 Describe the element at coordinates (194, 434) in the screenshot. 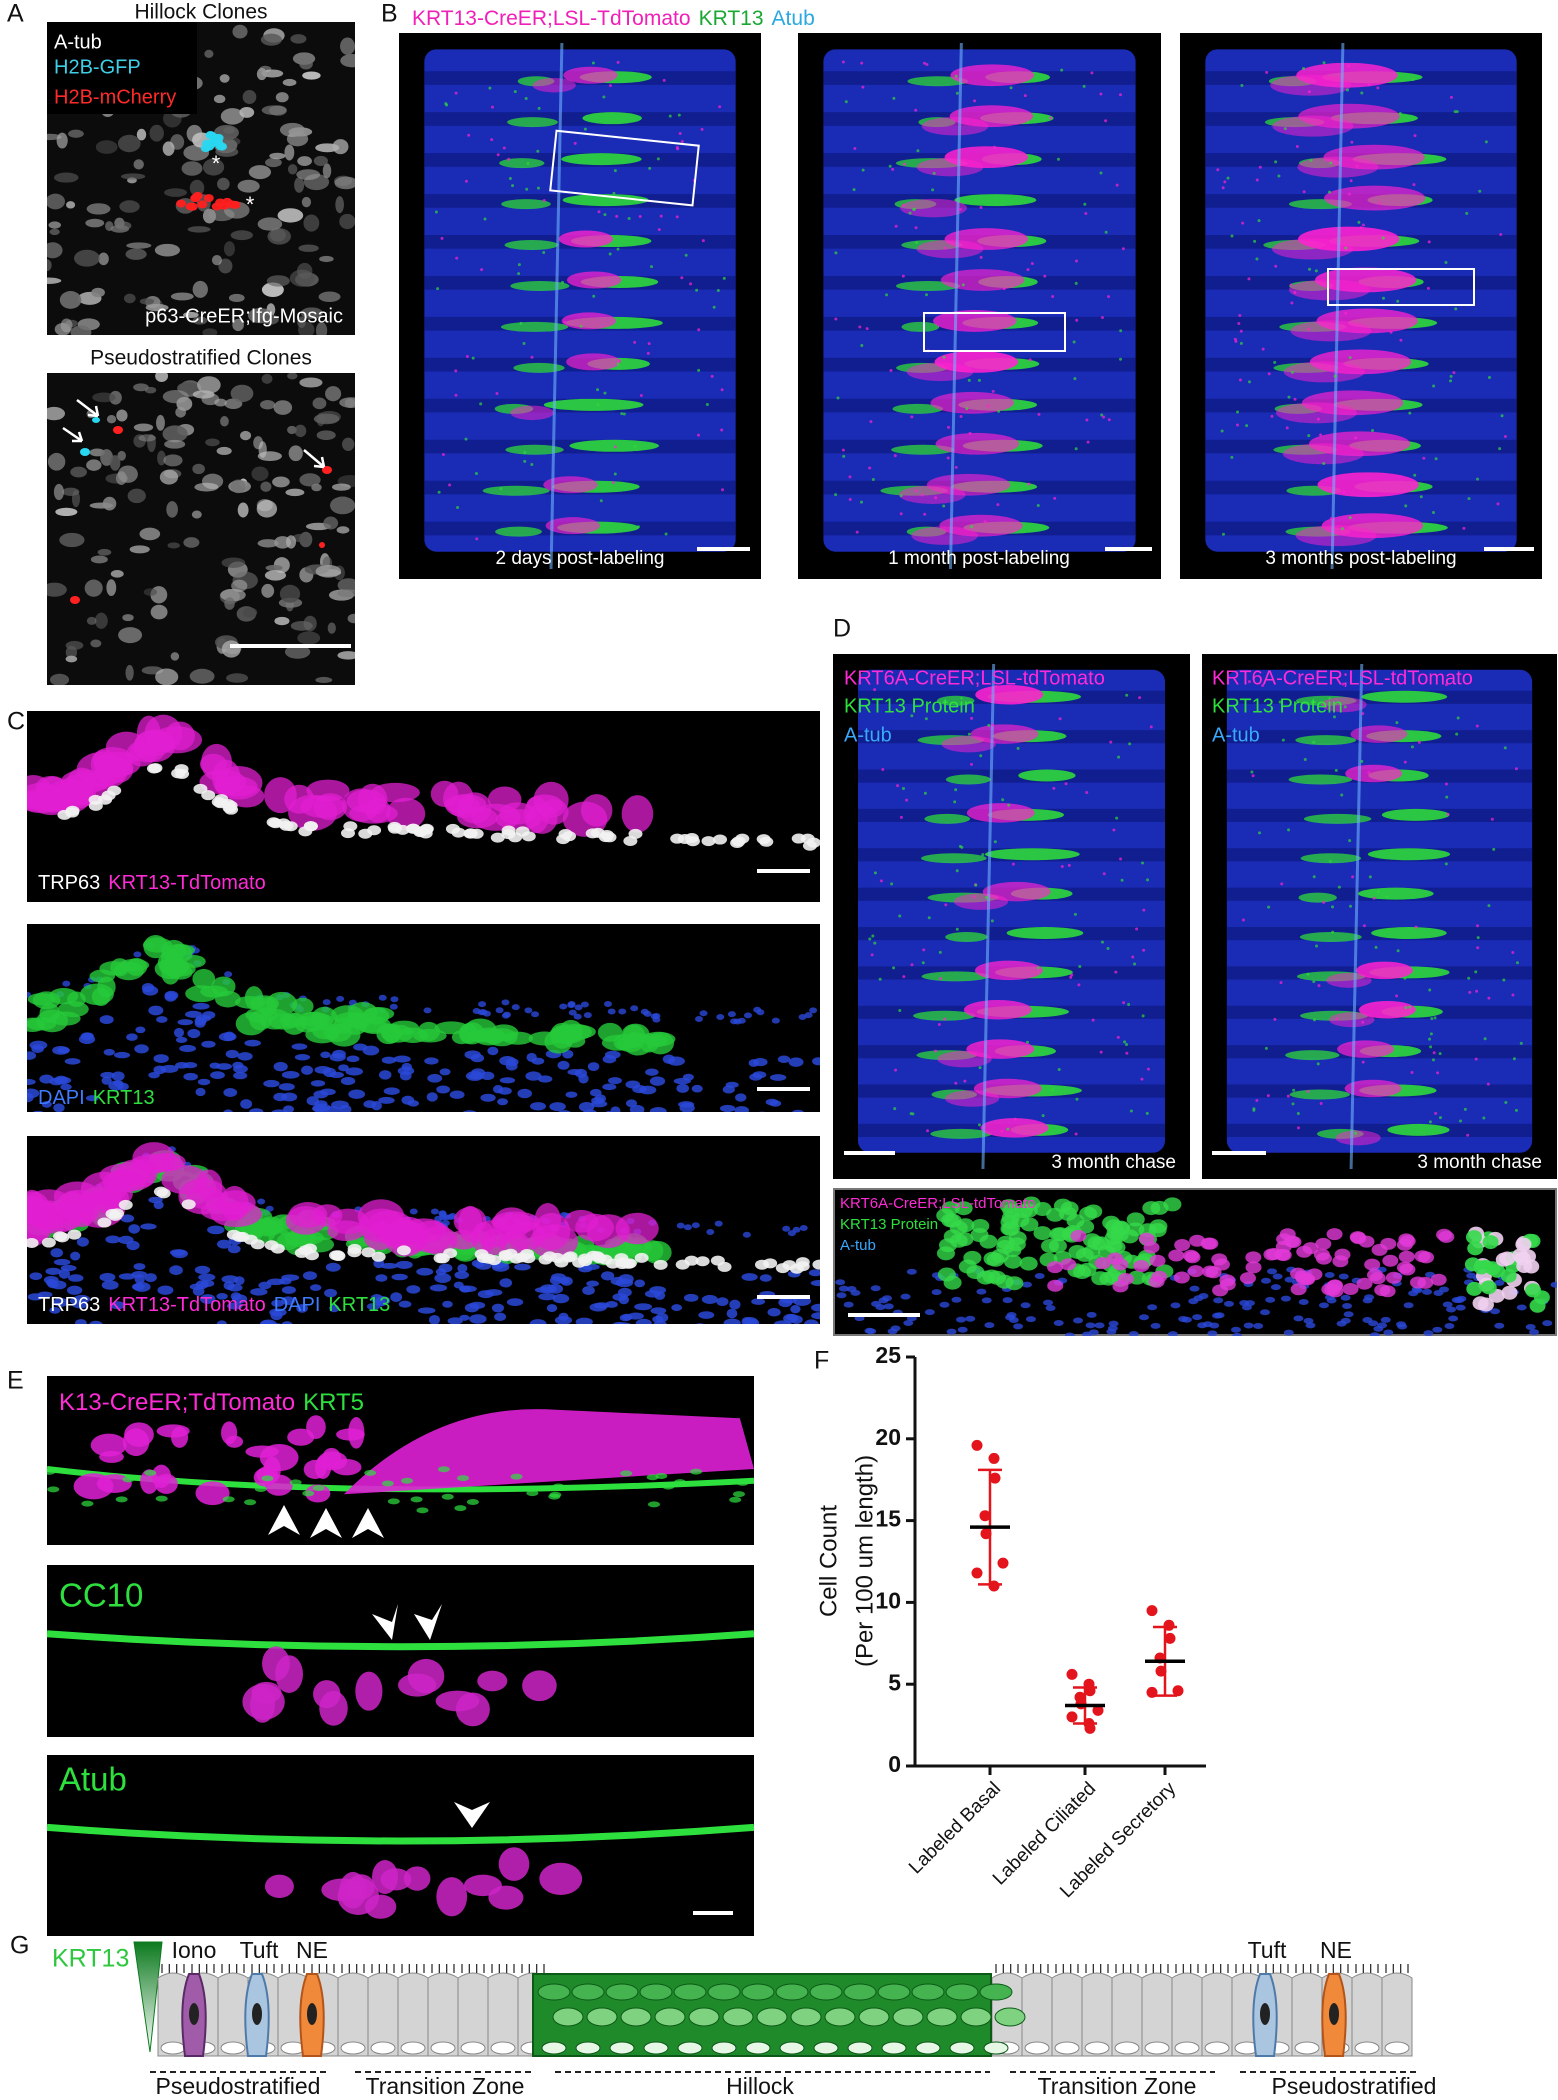

I see `arrows` at that location.